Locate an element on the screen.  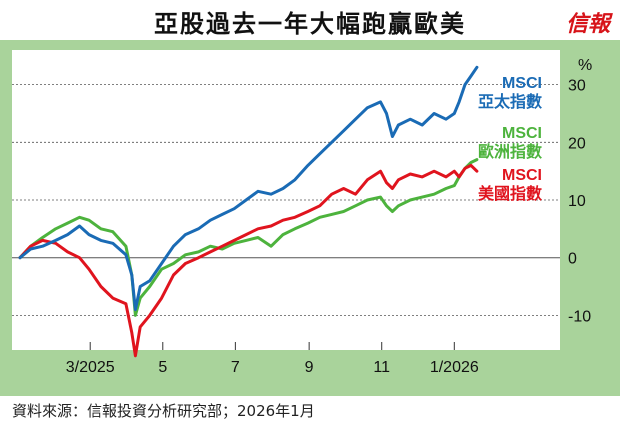
y-tick-label: 30 is located at coordinates (577, 86).